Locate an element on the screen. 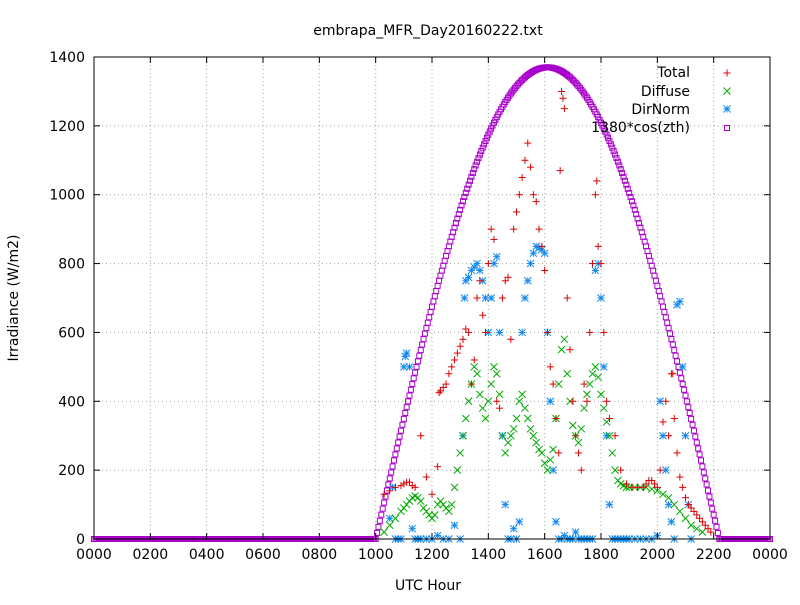 The width and height of the screenshot is (800, 605). x-tick-label: 0800 is located at coordinates (320, 555).